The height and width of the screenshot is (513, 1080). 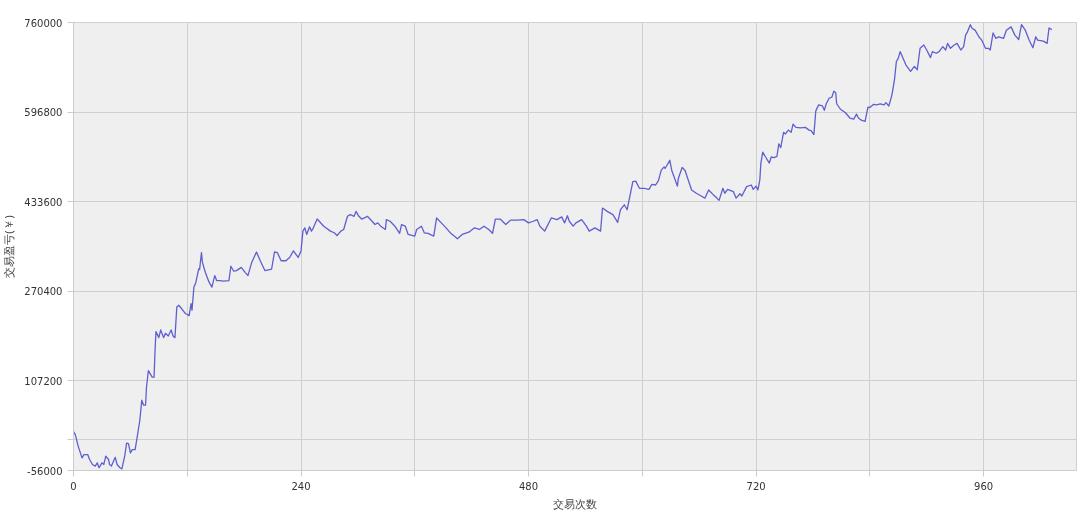 What do you see at coordinates (984, 486) in the screenshot?
I see `x-tick-label: 960` at bounding box center [984, 486].